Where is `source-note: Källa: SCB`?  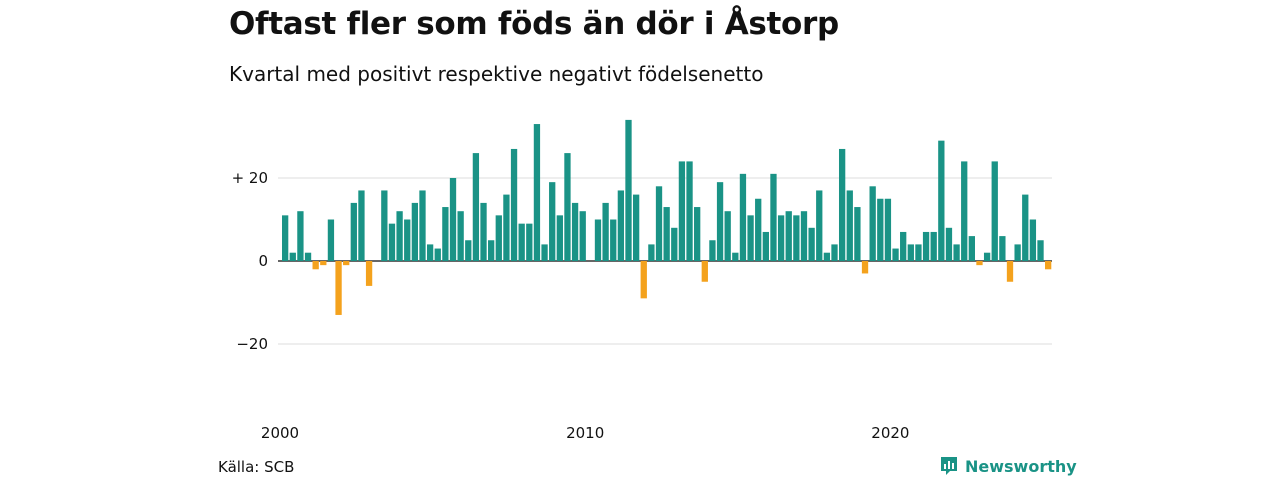
source-note: Källa: SCB is located at coordinates (256, 467).